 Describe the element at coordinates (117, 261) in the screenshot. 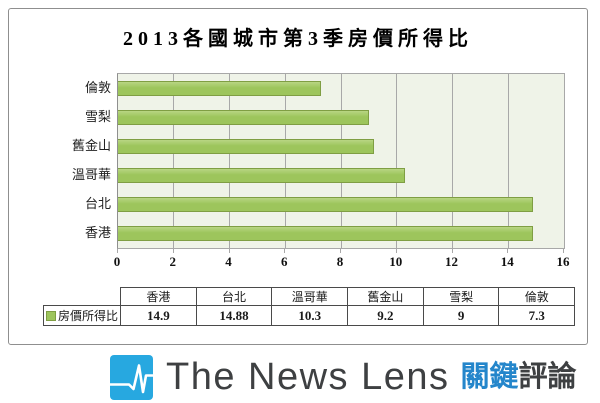

I see `x-tick-label: 0` at that location.